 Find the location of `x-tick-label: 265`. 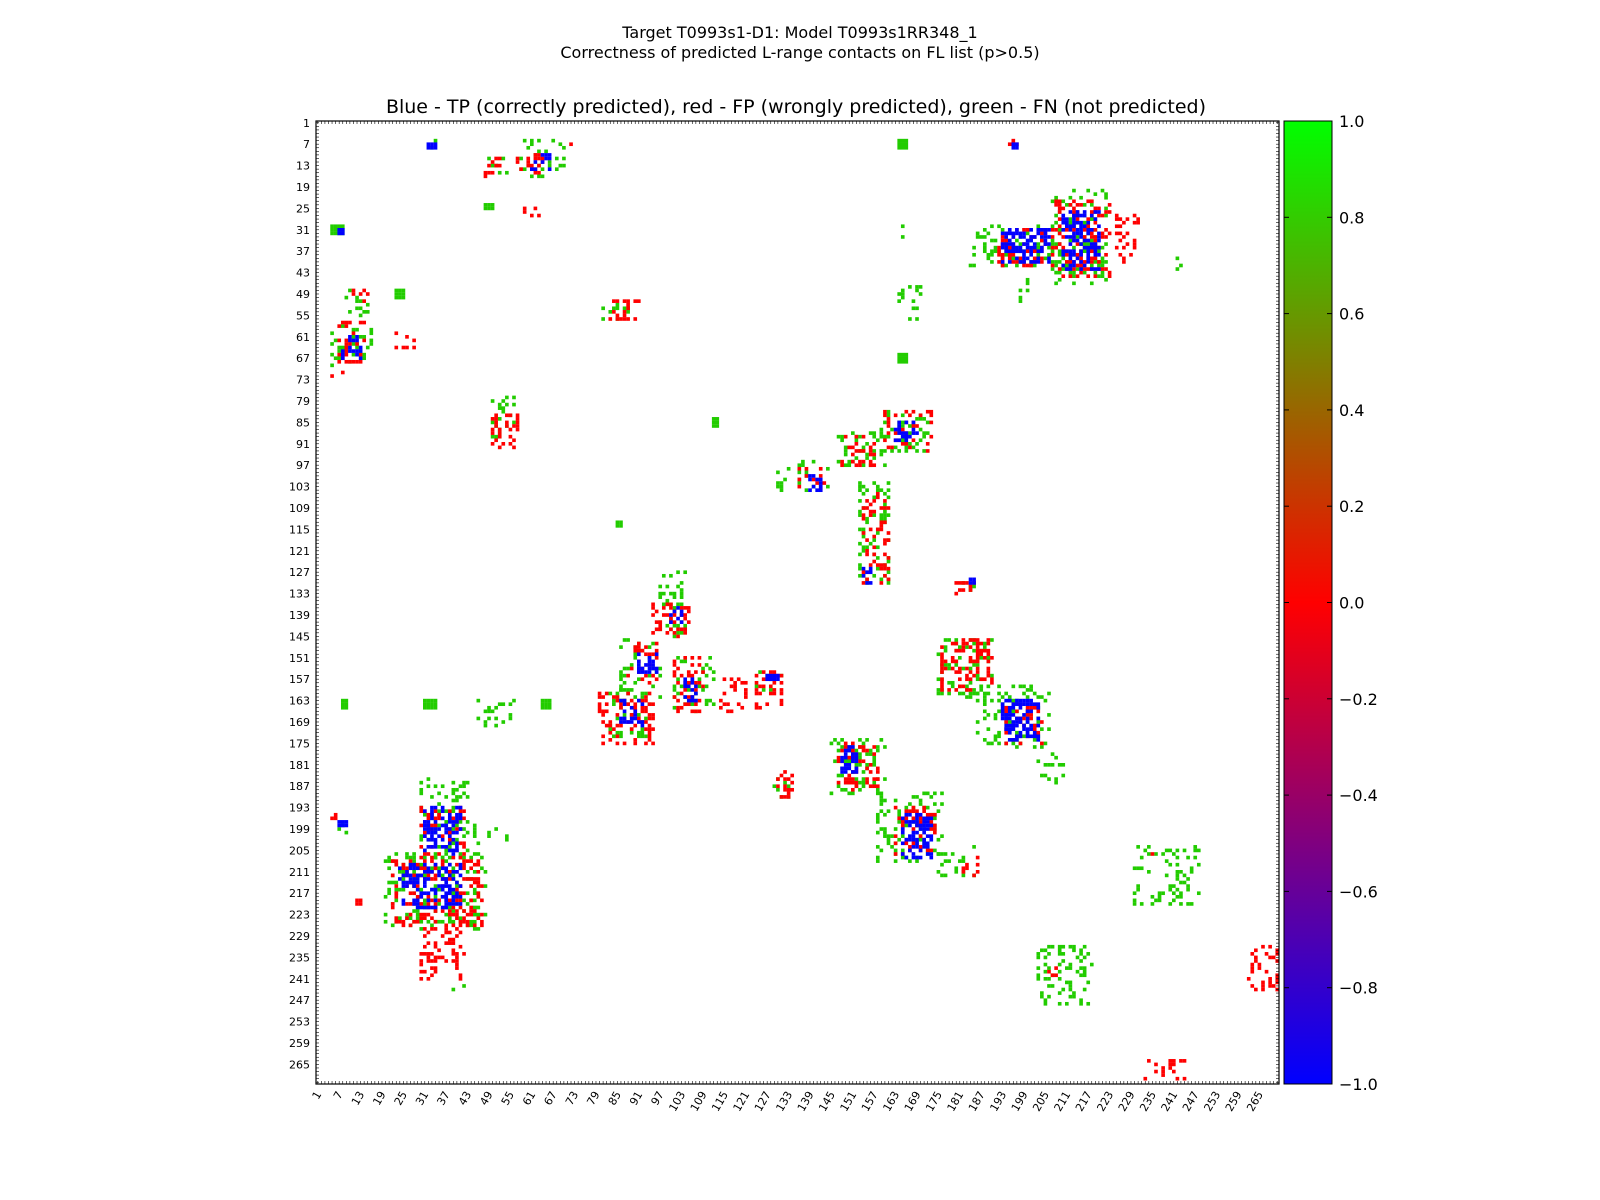

x-tick-label: 265 is located at coordinates (1255, 1101).